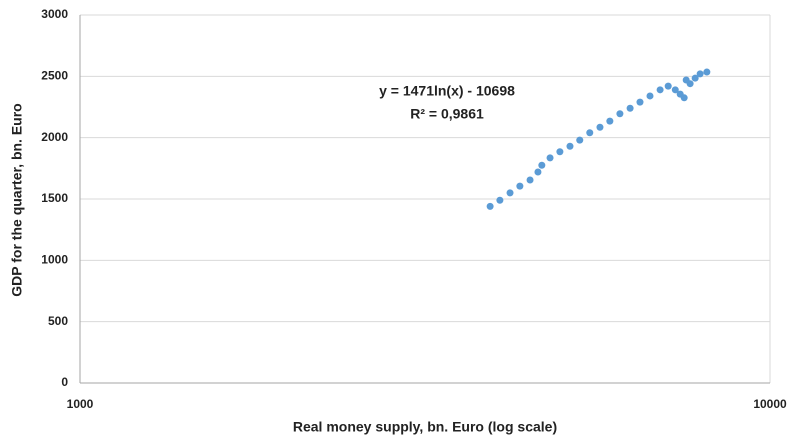 The width and height of the screenshot is (791, 441). Describe the element at coordinates (54, 198) in the screenshot. I see `y-tick-label: 1500` at that location.